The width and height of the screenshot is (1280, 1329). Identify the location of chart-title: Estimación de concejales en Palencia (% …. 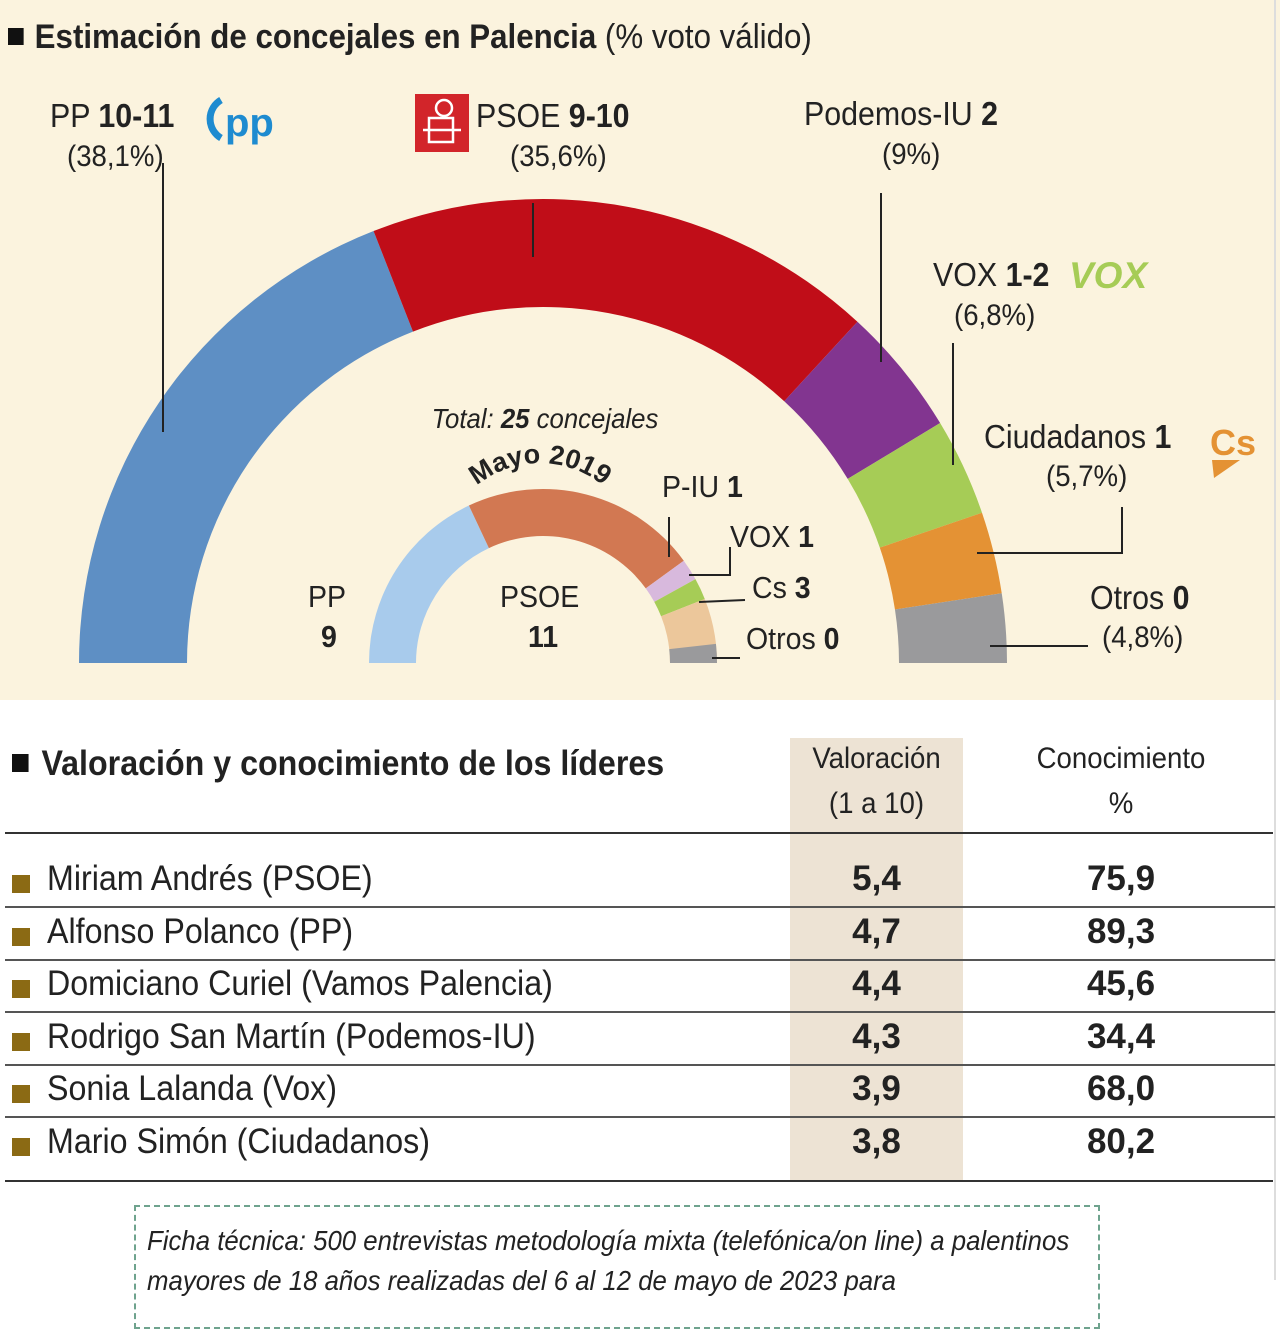
(410, 37).